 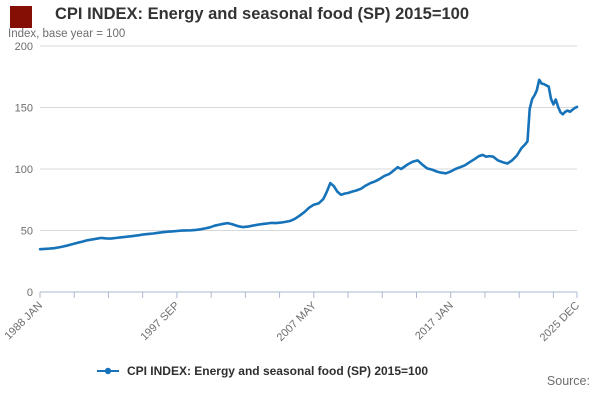 I want to click on y-axis-tick-label: 200, so click(x=24, y=47).